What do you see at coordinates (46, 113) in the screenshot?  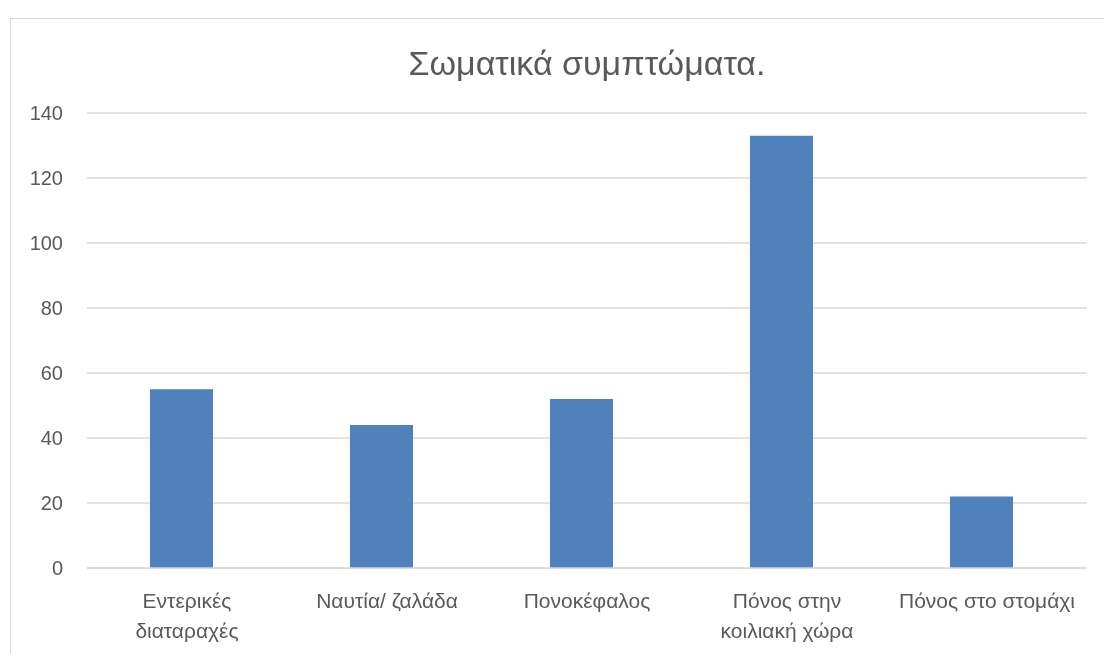 I see `y-tick-label: 140` at bounding box center [46, 113].